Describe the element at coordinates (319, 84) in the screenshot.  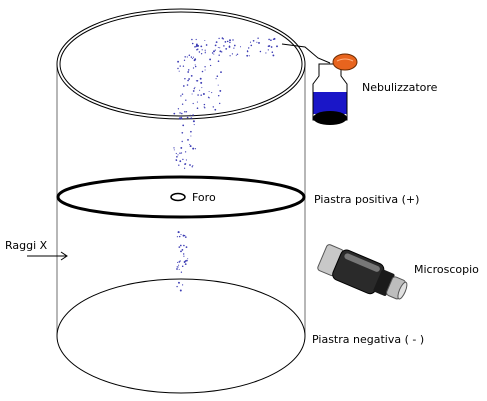
I see `spray-bottle-icon` at that location.